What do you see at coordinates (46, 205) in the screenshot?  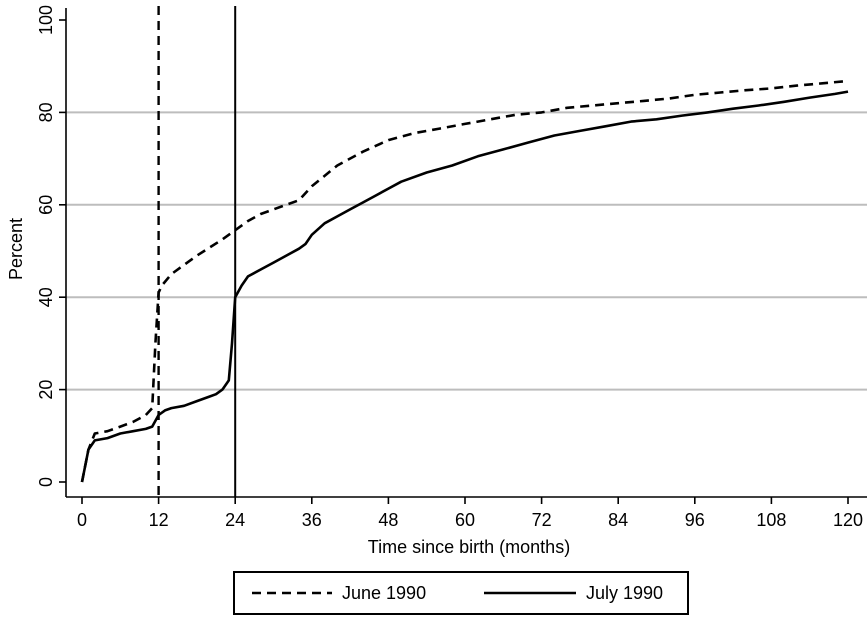 I see `y-tick-label-60: 60` at bounding box center [46, 205].